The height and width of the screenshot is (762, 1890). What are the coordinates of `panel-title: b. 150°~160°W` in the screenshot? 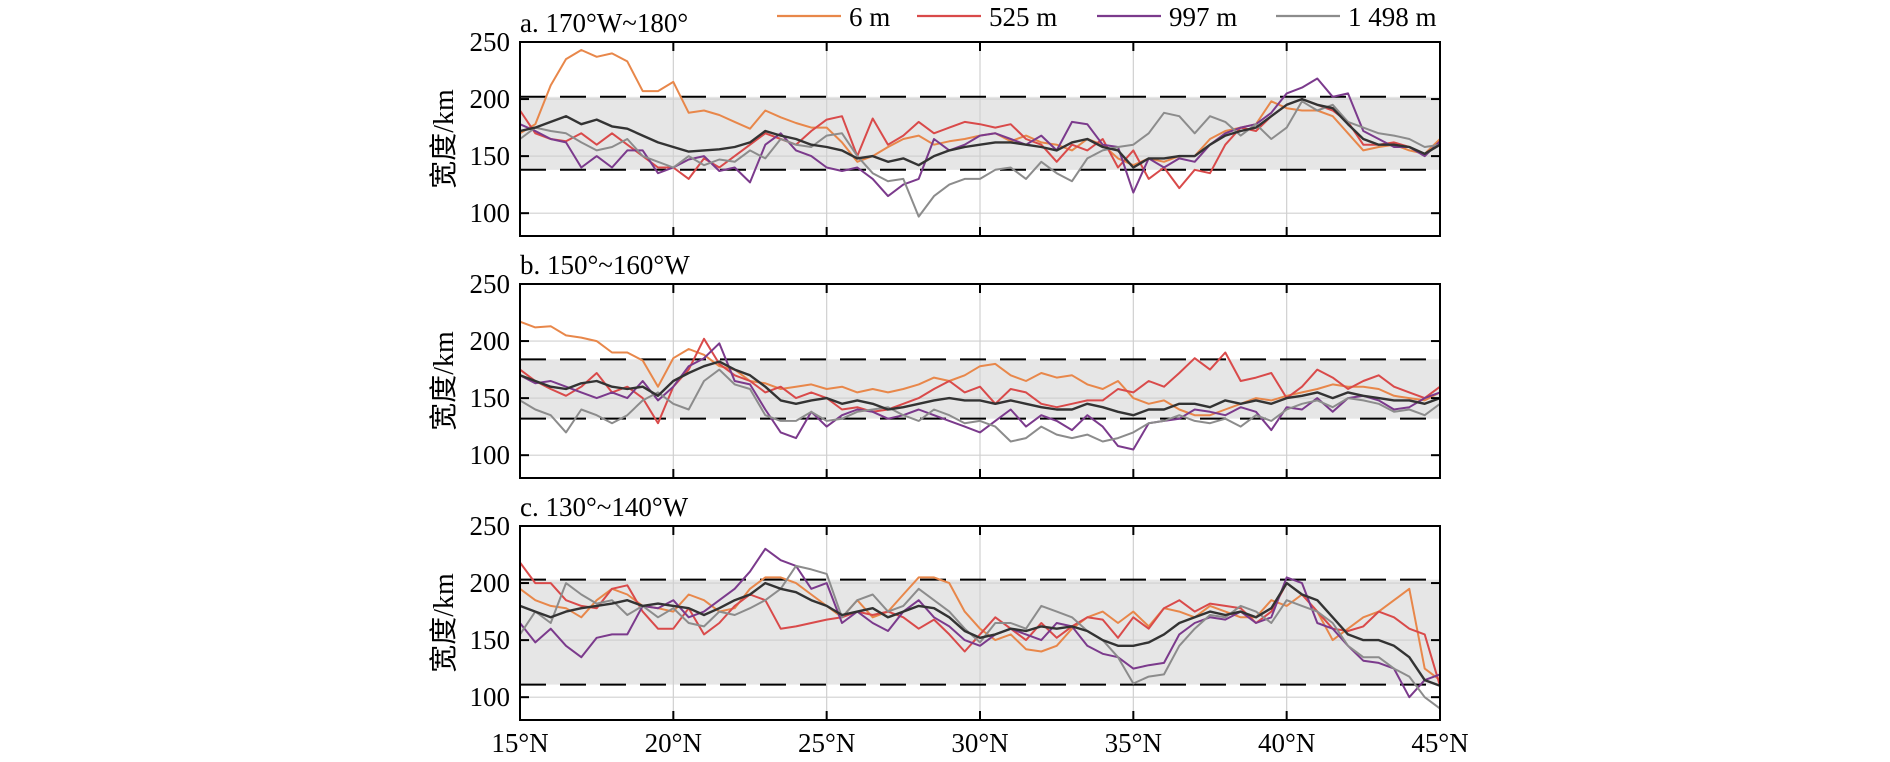 It's located at (605, 265).